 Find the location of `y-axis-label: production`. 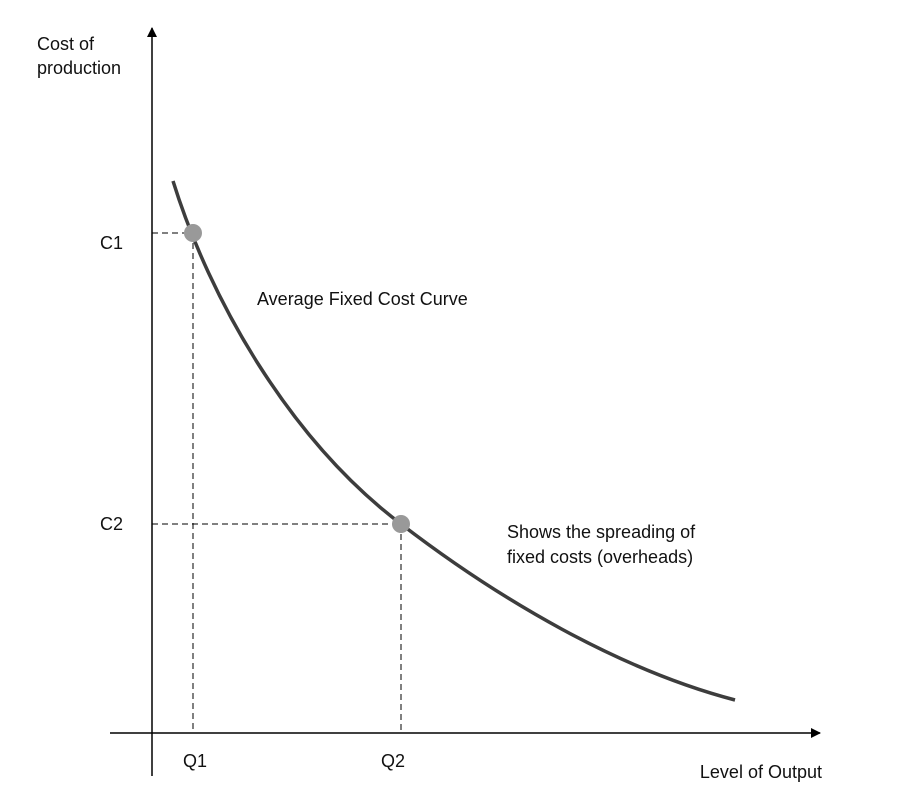

y-axis-label: production is located at coordinates (79, 68).